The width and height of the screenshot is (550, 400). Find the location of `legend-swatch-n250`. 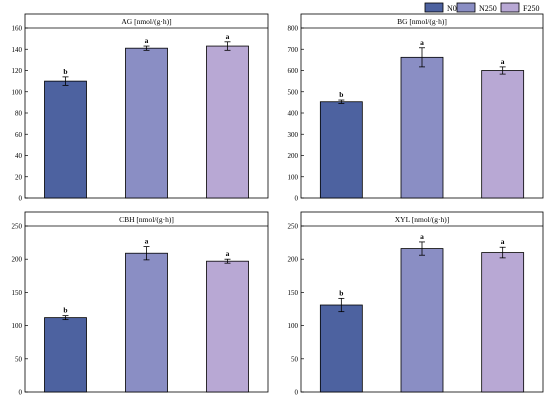

legend-swatch-n250 is located at coordinates (466, 7).